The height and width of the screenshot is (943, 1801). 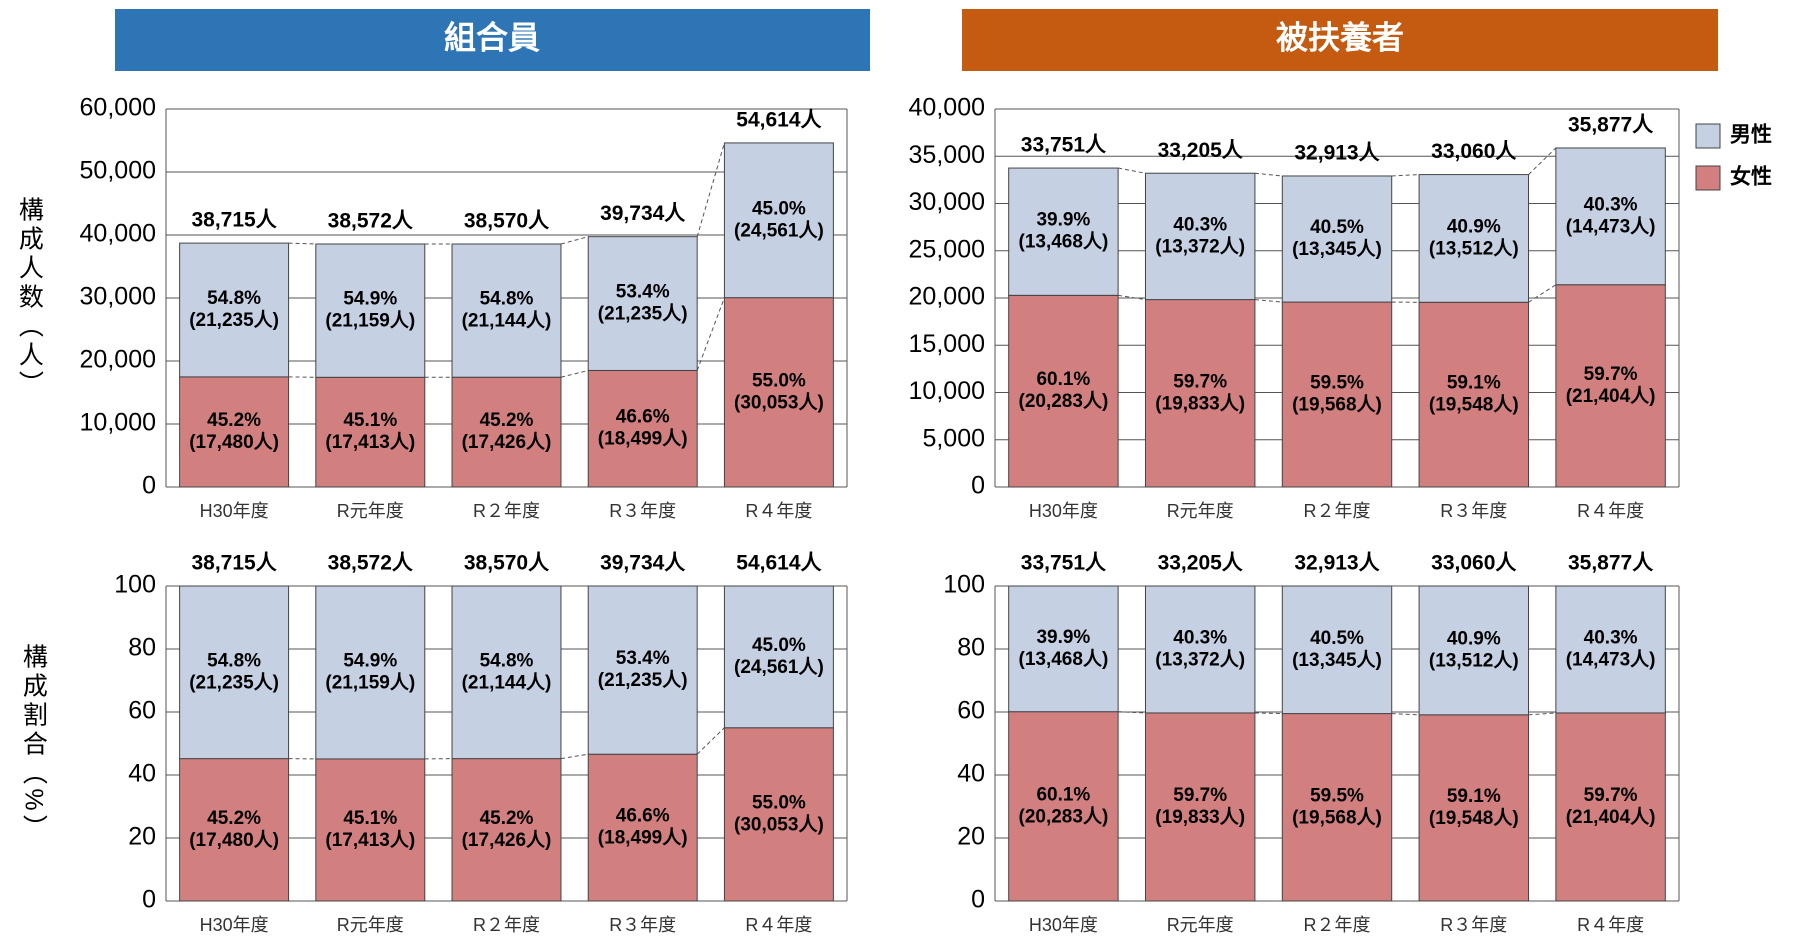 I want to click on x-tick-label: R４年度, so click(x=778, y=511).